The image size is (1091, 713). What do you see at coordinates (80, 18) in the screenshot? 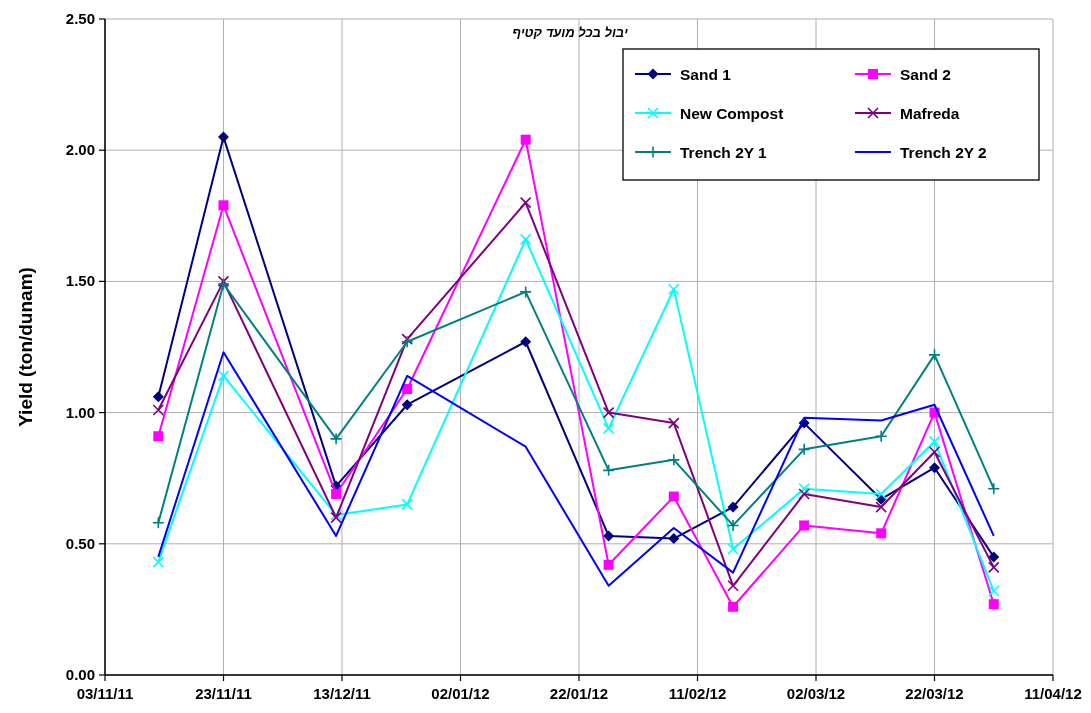
I see `y-tick-label: 2.50` at bounding box center [80, 18].